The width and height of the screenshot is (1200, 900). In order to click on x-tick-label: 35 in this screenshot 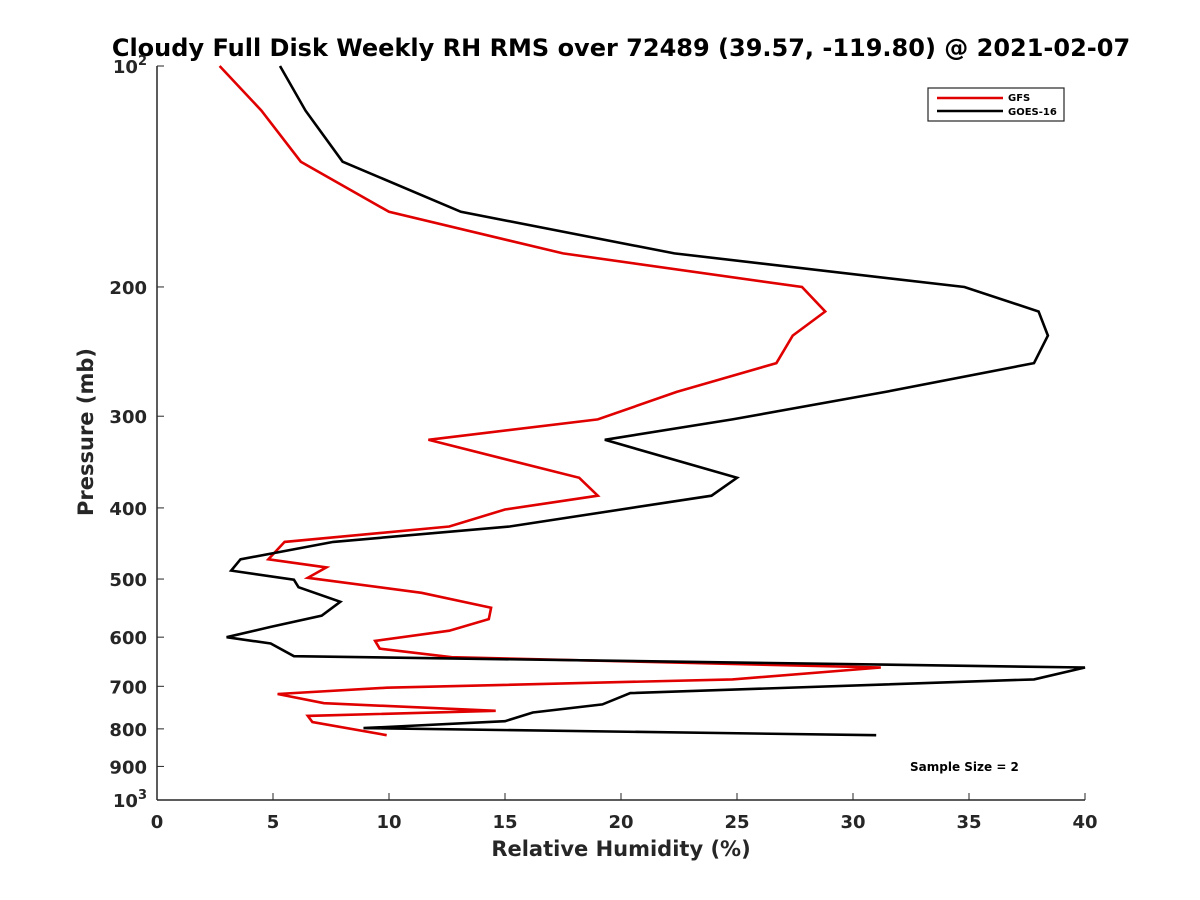, I will do `click(968, 822)`.